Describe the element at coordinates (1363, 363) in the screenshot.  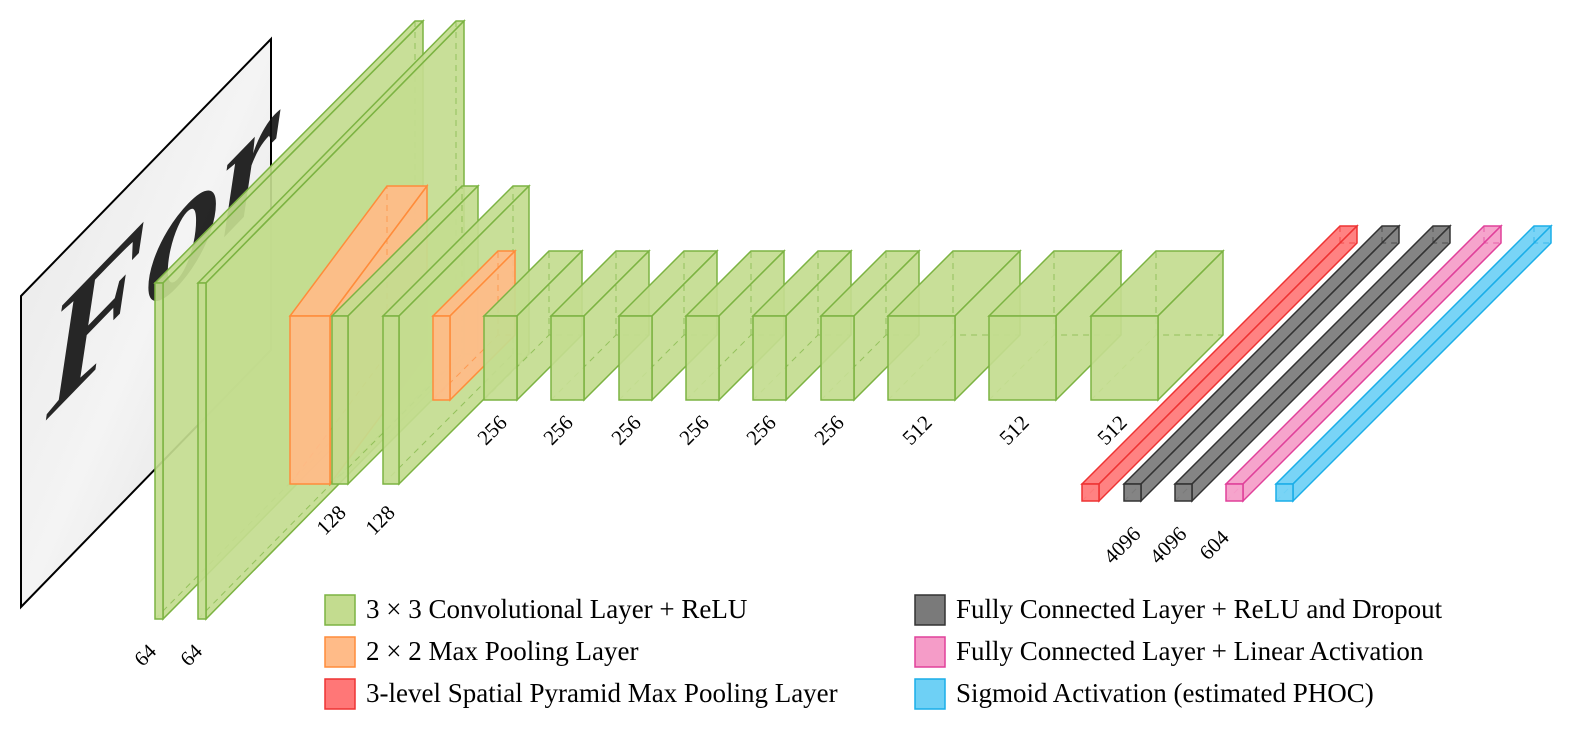
I see `layer-fc3` at that location.